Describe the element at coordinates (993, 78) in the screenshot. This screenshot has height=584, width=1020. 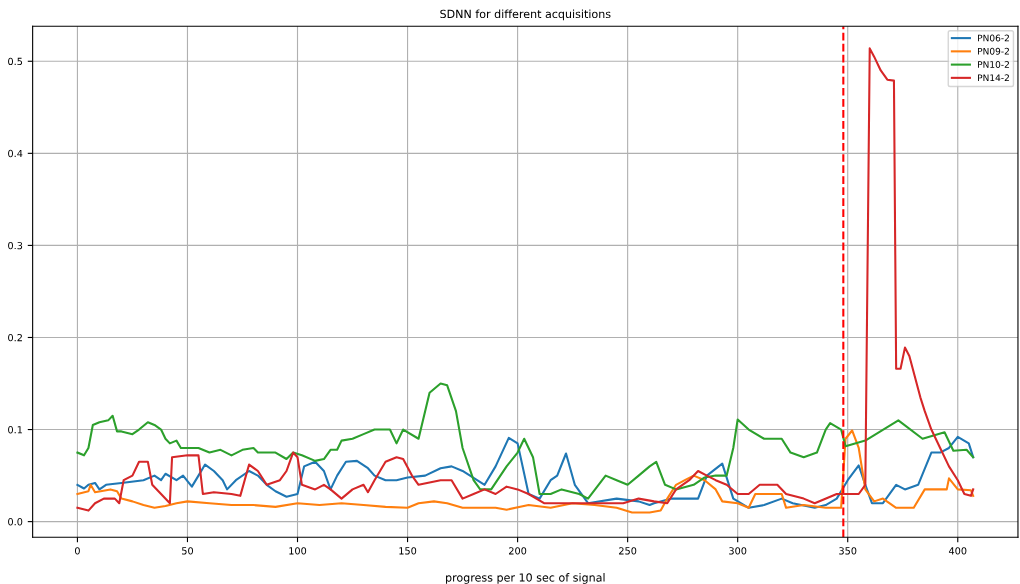
I see `legend-label: PN14-2` at that location.